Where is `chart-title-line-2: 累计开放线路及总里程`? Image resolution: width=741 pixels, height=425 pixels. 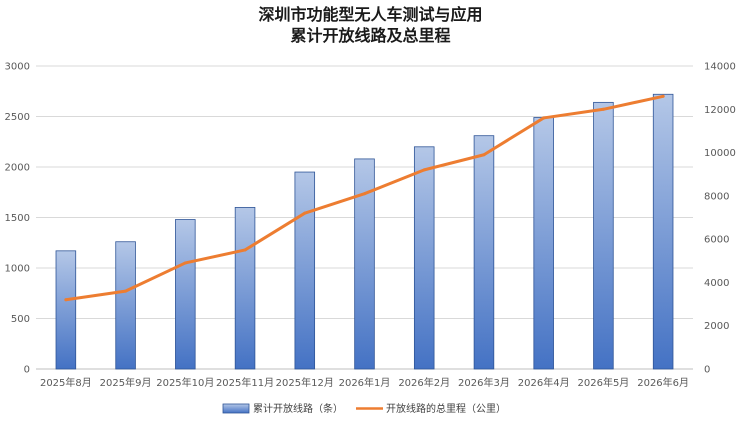
chart-title-line-2: 累计开放线路及总里程 is located at coordinates (370, 35).